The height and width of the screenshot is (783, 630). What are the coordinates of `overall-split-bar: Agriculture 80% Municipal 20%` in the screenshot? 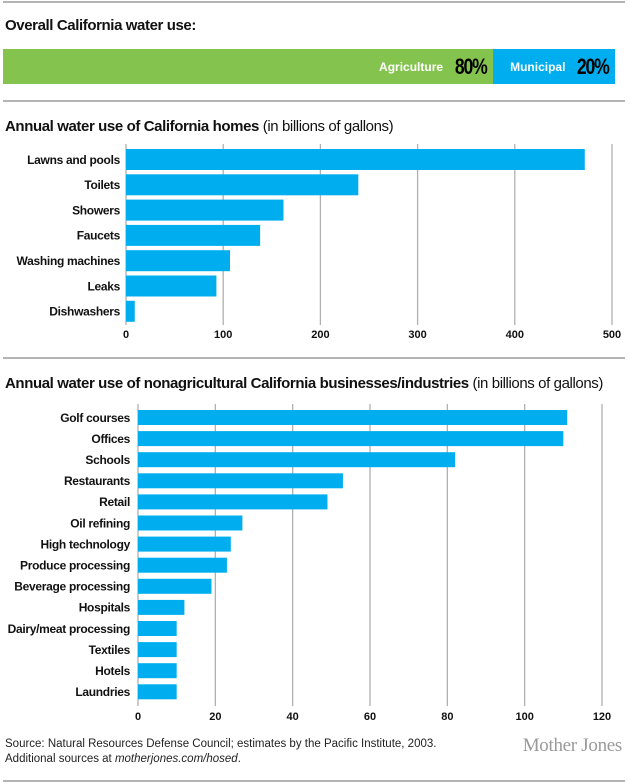 It's located at (309, 66).